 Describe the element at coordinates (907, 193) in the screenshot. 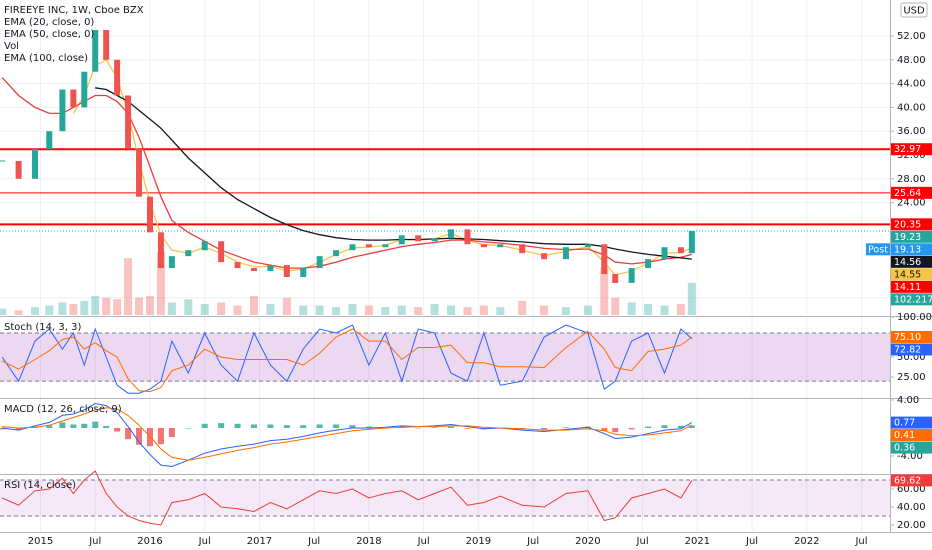

I see `price-badge-label: 25.64` at that location.